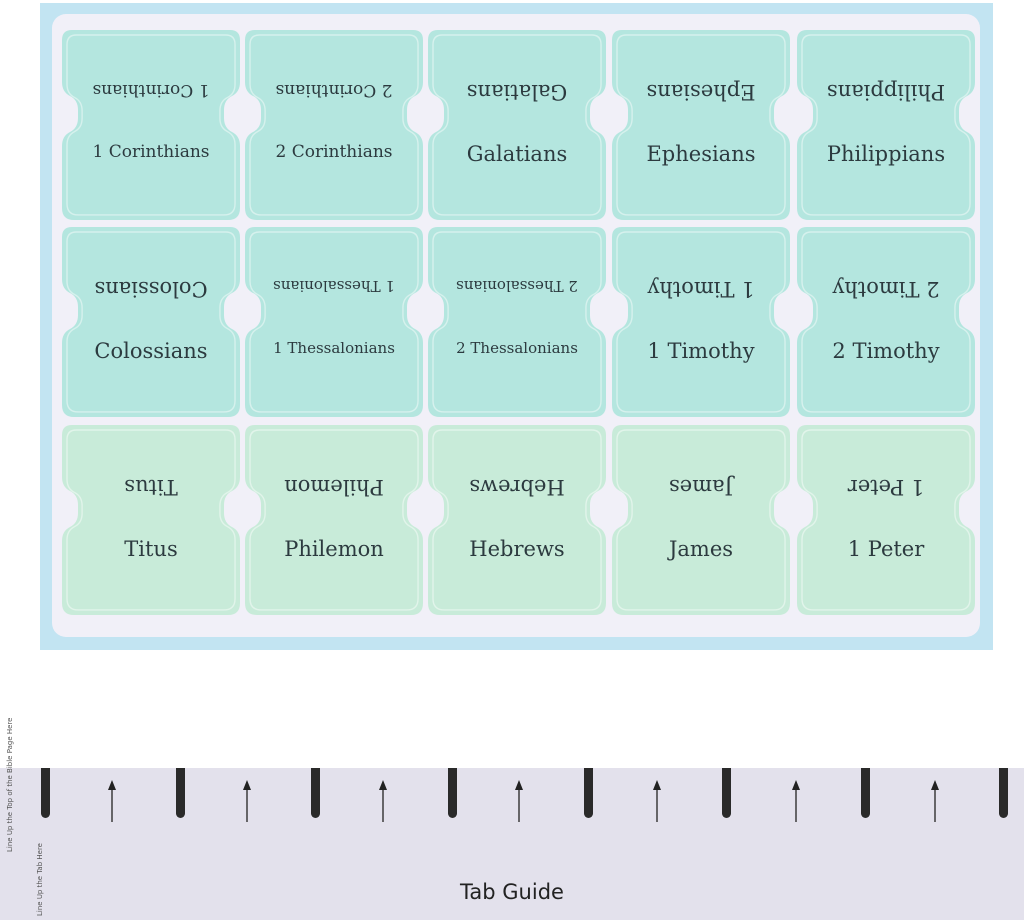 Image resolution: width=1024 pixels, height=920 pixels. What do you see at coordinates (334, 152) in the screenshot?
I see `tab-label: 2 Corinthians` at bounding box center [334, 152].